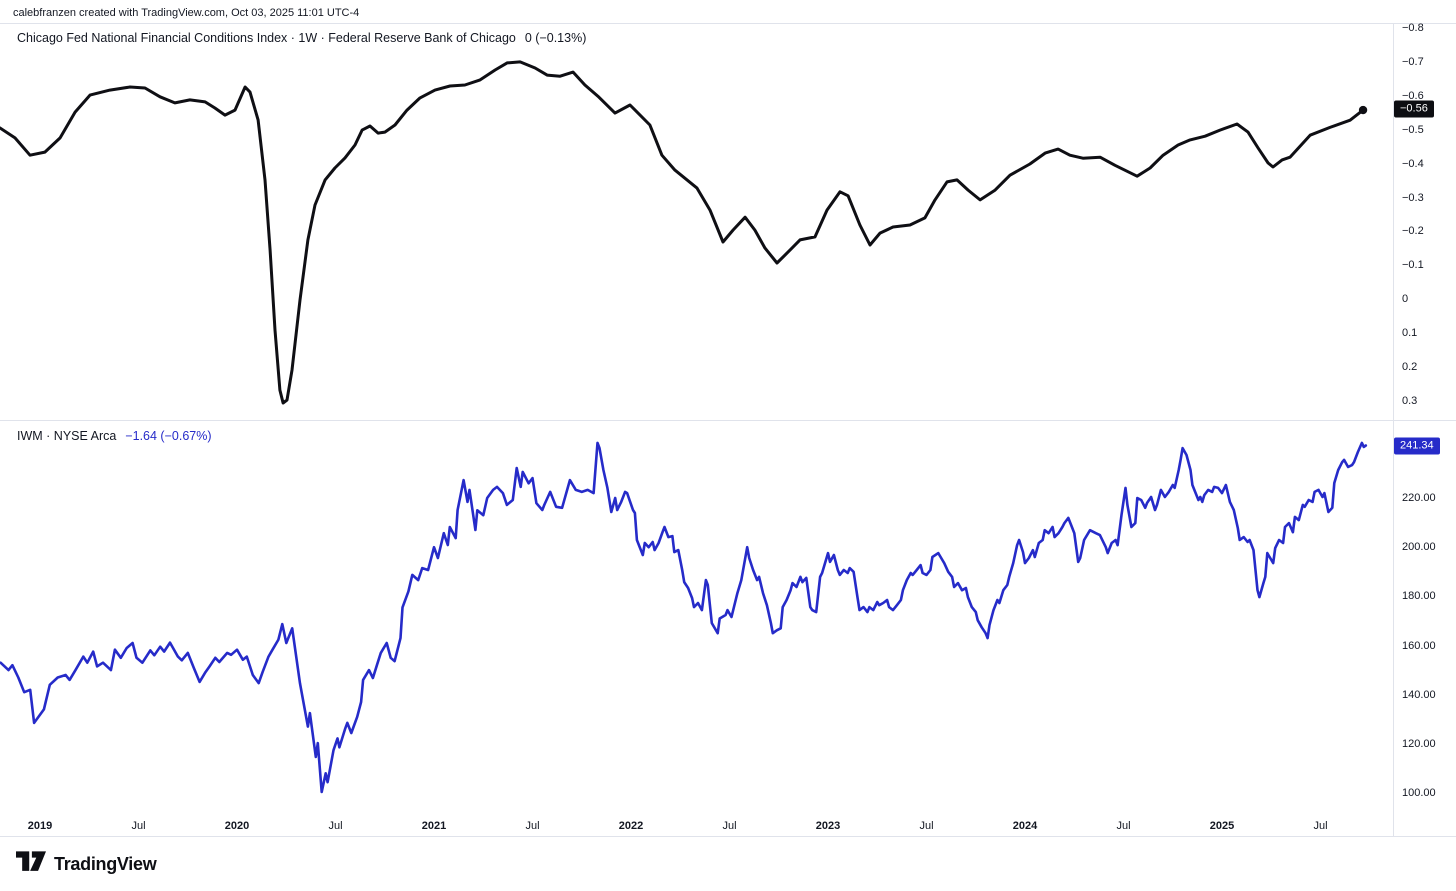 The height and width of the screenshot is (891, 1456). I want to click on y-tick-label: 100.00, so click(1419, 793).